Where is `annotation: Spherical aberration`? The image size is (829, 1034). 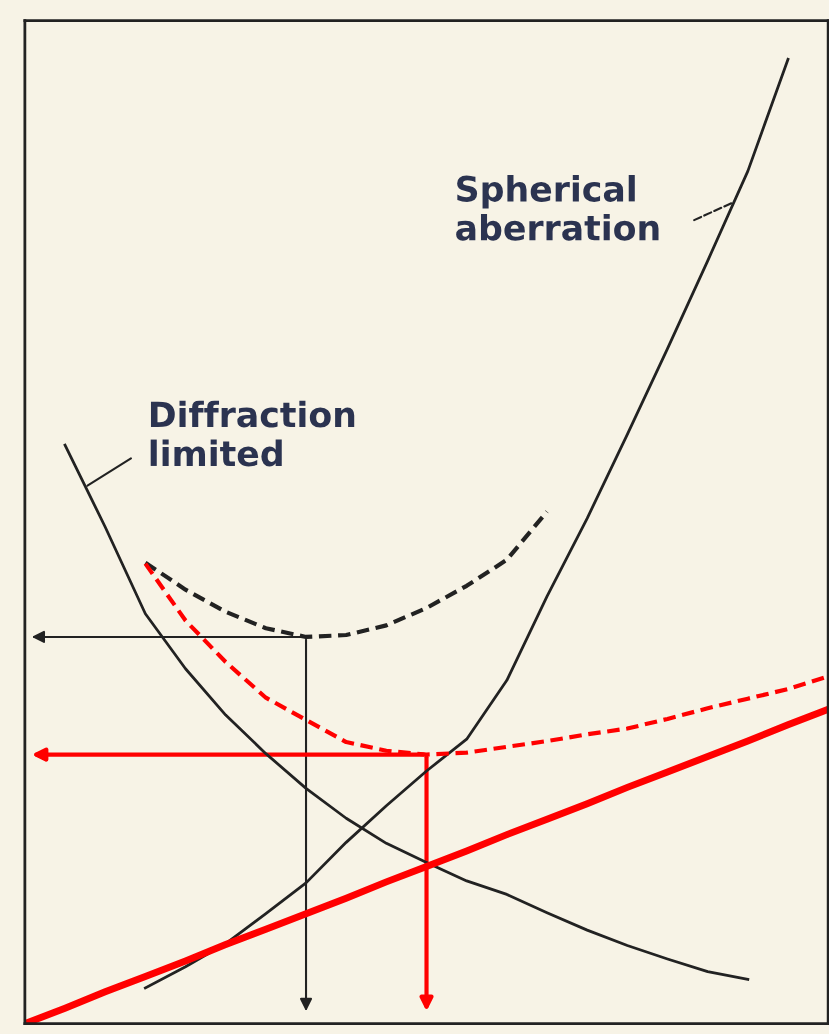
annotation: Spherical aberration is located at coordinates (557, 208).